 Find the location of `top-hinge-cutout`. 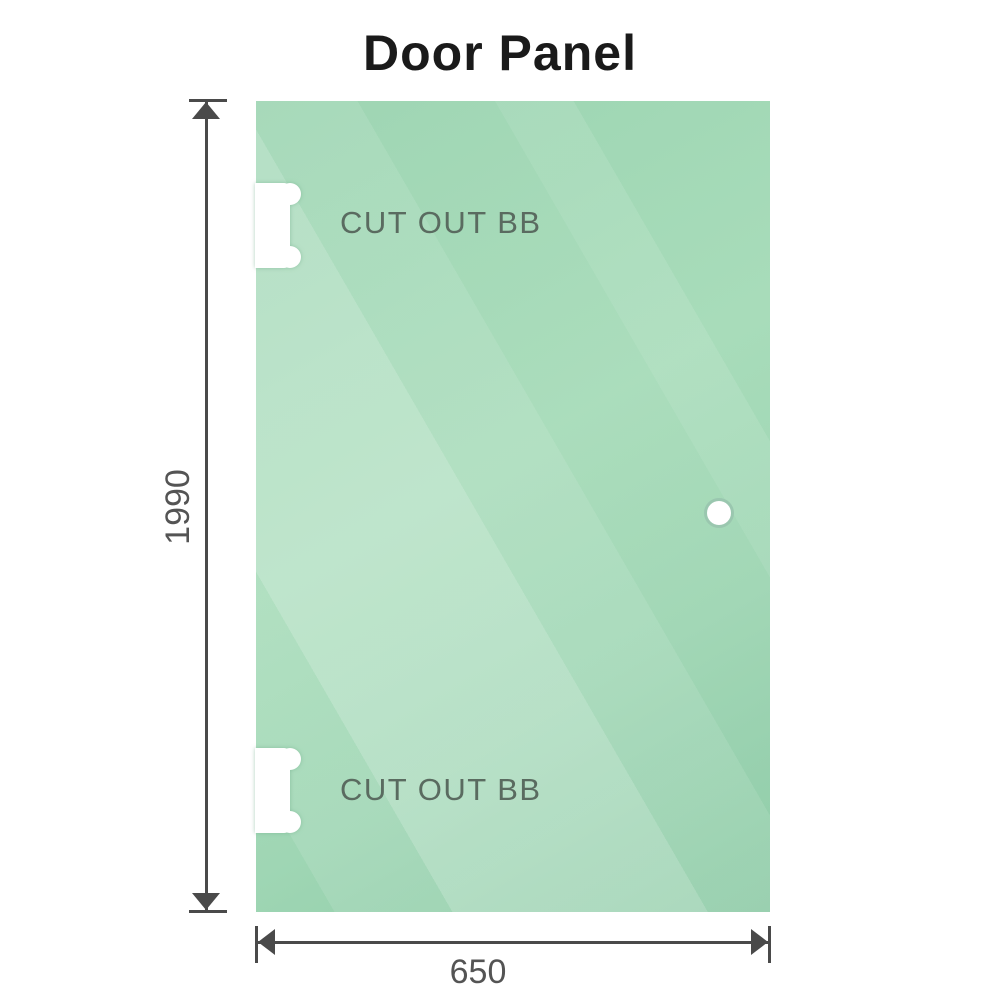

top-hinge-cutout is located at coordinates (278, 225).